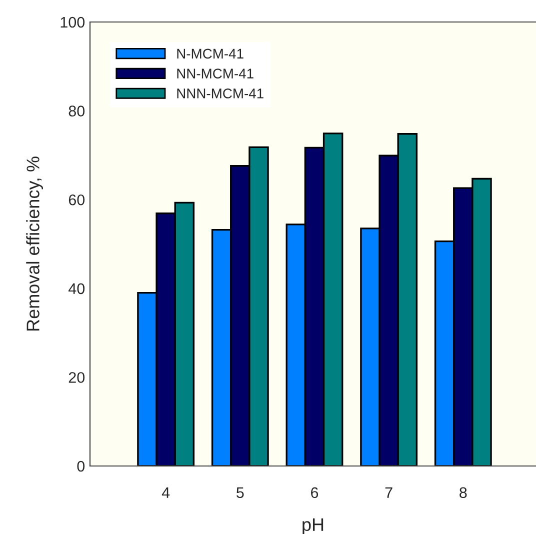  Describe the element at coordinates (76, 111) in the screenshot. I see `y-tick-label: 80` at that location.